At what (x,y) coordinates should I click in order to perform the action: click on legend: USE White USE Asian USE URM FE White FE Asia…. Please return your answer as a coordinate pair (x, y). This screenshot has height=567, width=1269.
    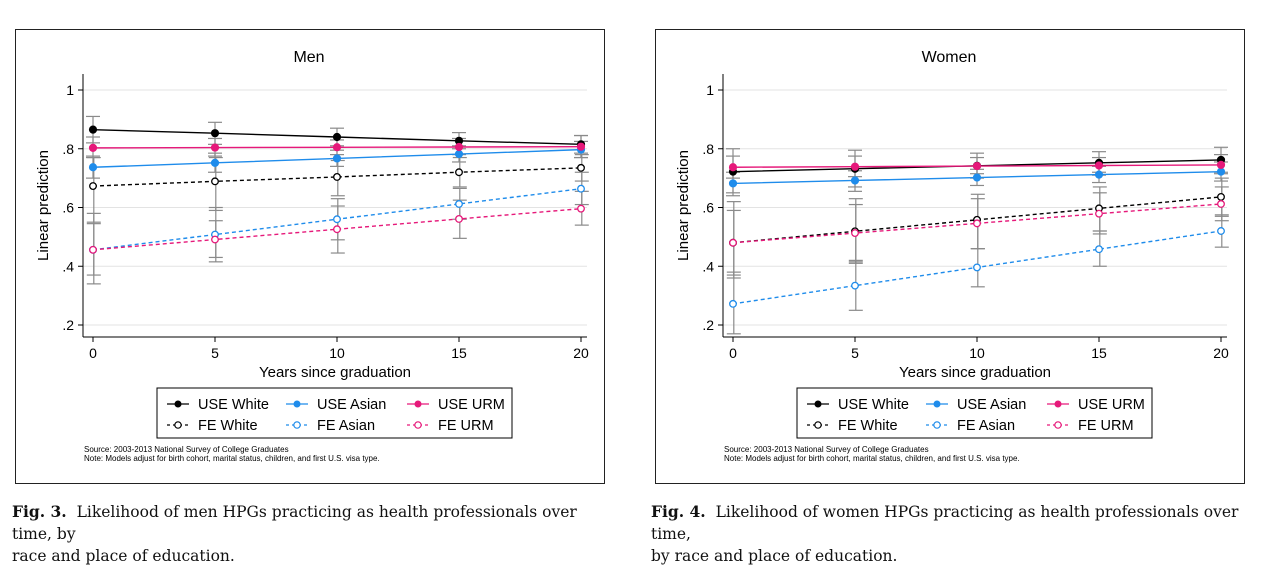
    Looking at the image, I should click on (334, 413).